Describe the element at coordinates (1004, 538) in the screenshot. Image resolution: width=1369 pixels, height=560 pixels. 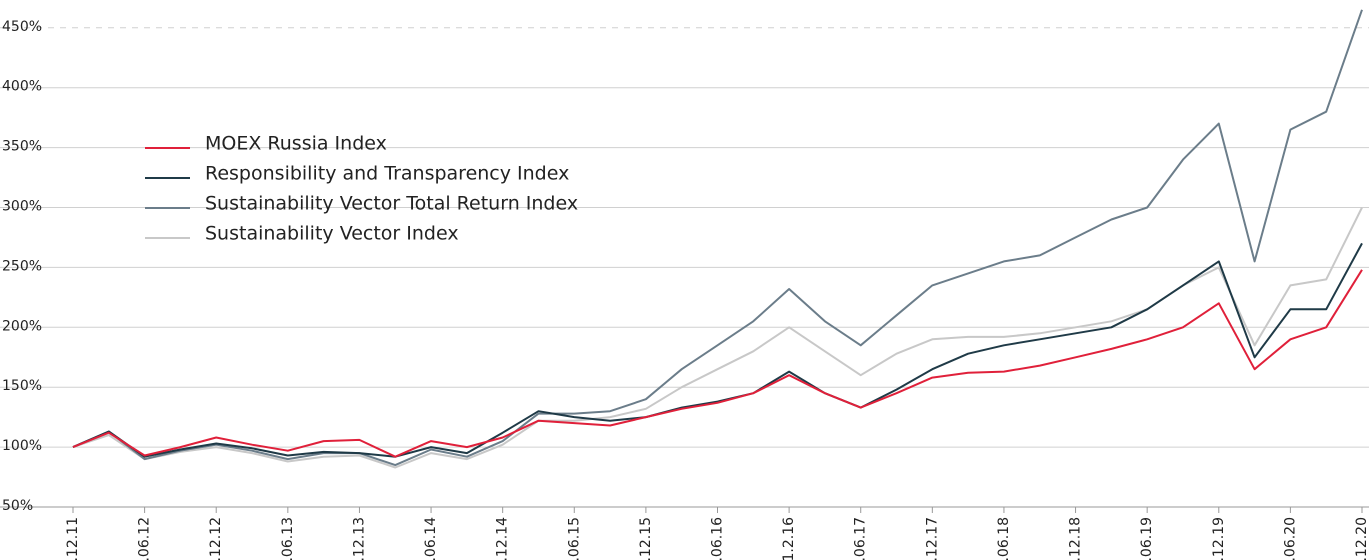
I see `x-tick-label: 30.06.18` at that location.